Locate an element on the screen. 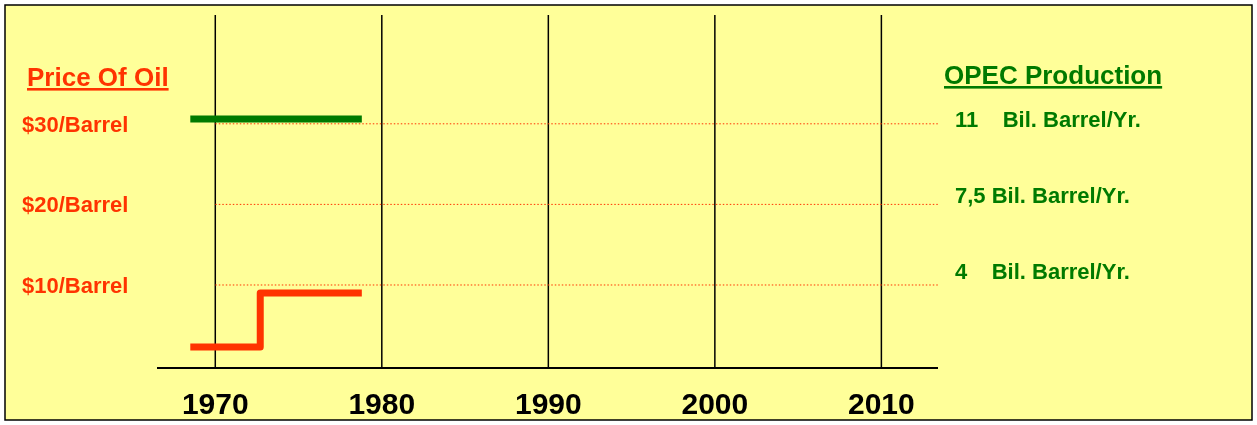  y2-tick-label: 7,5 Bil. Barrel/Yr. is located at coordinates (1042, 195).